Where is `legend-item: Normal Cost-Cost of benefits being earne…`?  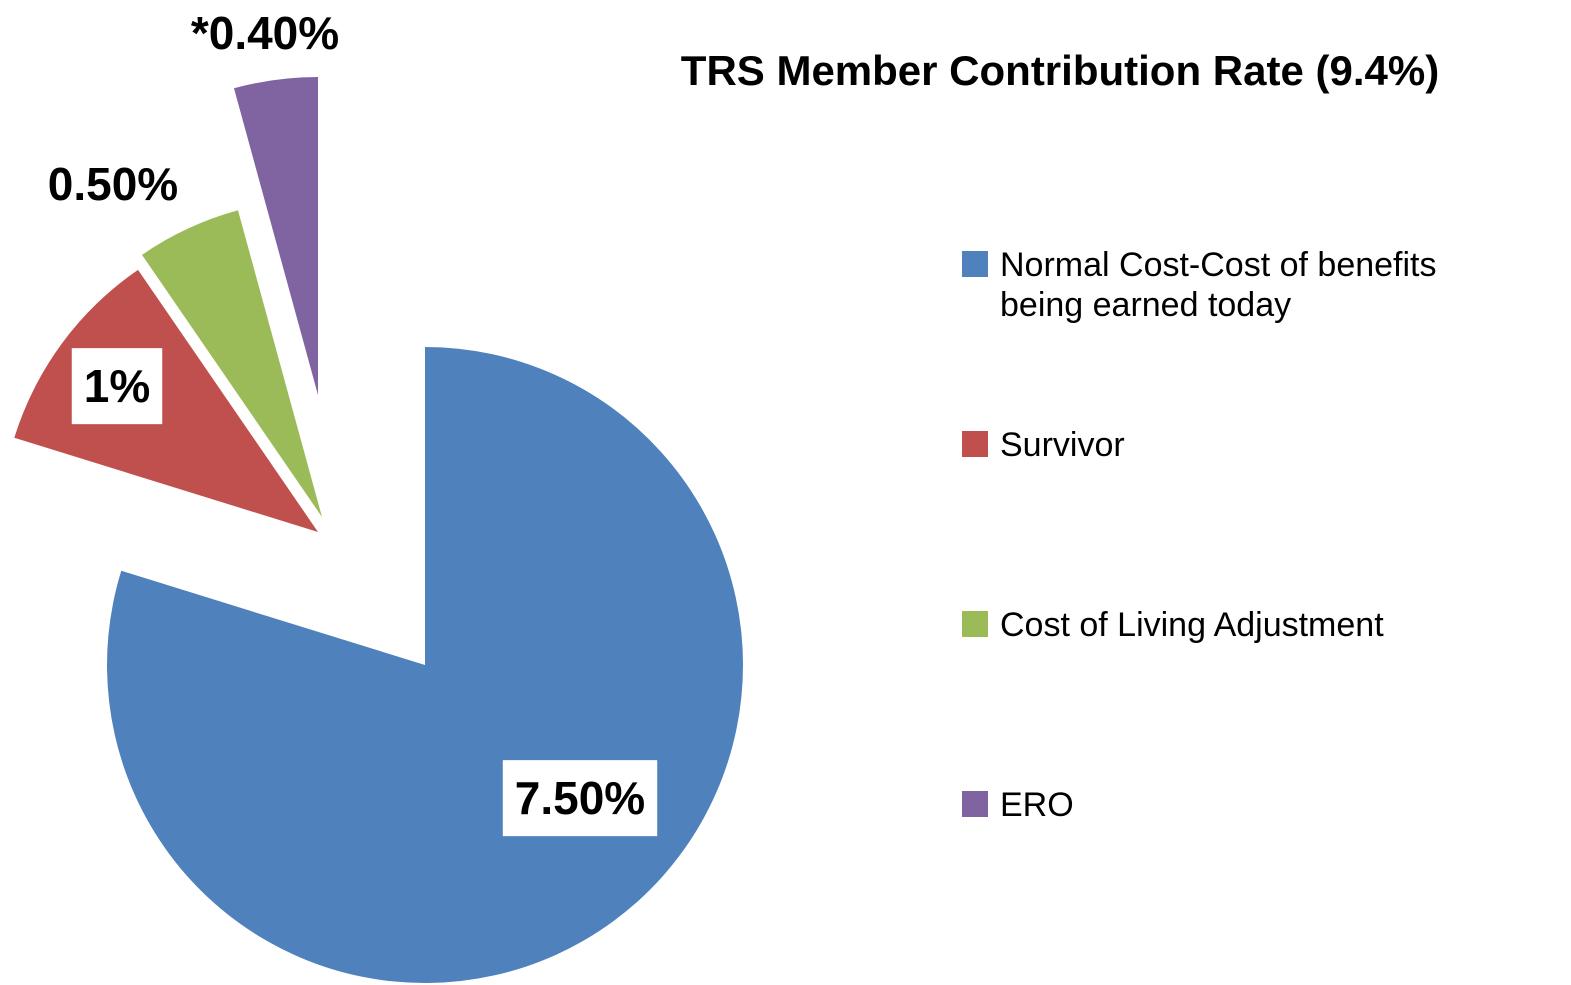 legend-item: Normal Cost-Cost of benefits being earne… is located at coordinates (1221, 285).